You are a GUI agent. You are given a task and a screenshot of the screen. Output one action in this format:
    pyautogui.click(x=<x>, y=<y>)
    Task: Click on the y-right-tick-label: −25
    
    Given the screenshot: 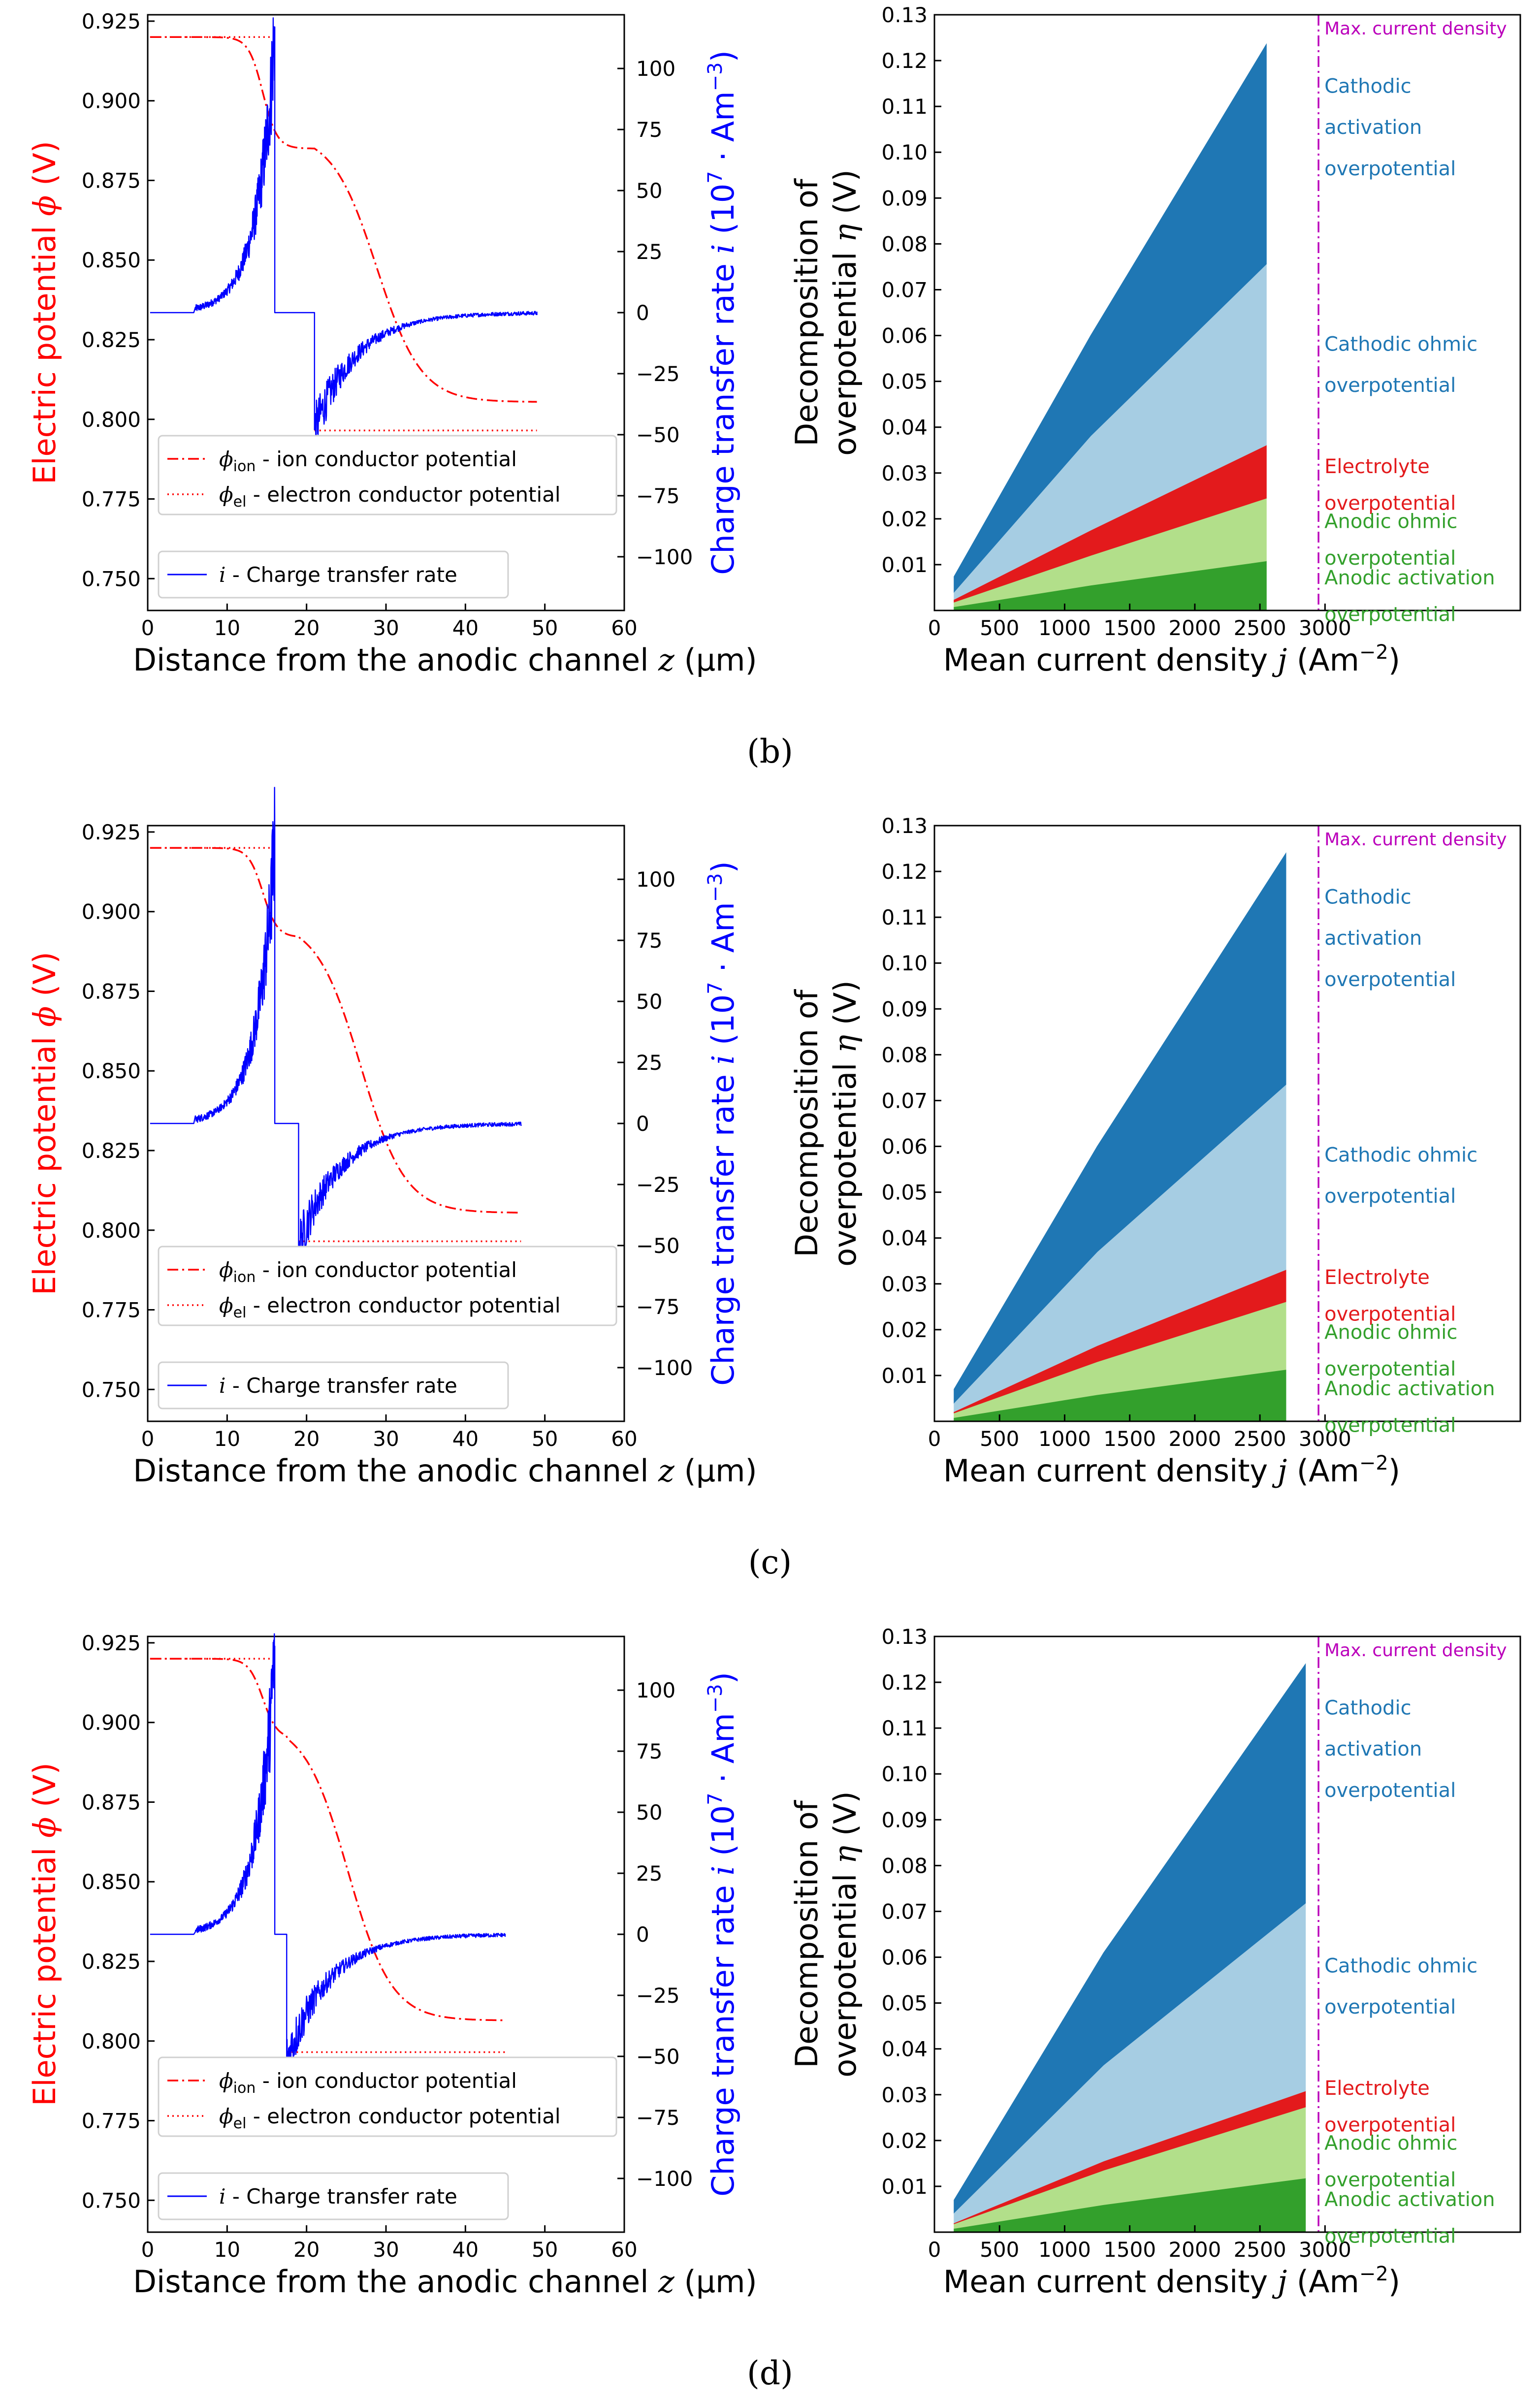 What is the action you would take?
    pyautogui.click(x=658, y=1185)
    